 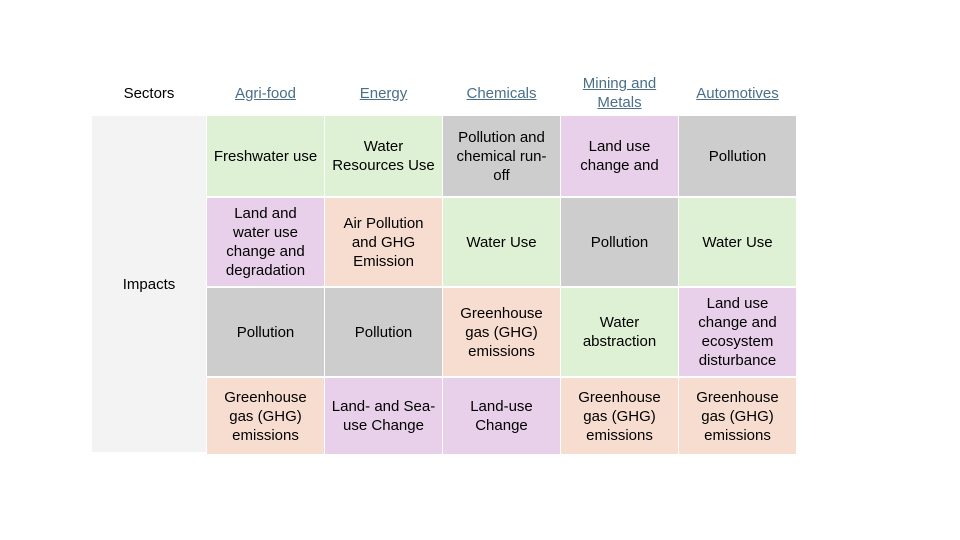 I want to click on sectors-label: Sectors, so click(x=149, y=93).